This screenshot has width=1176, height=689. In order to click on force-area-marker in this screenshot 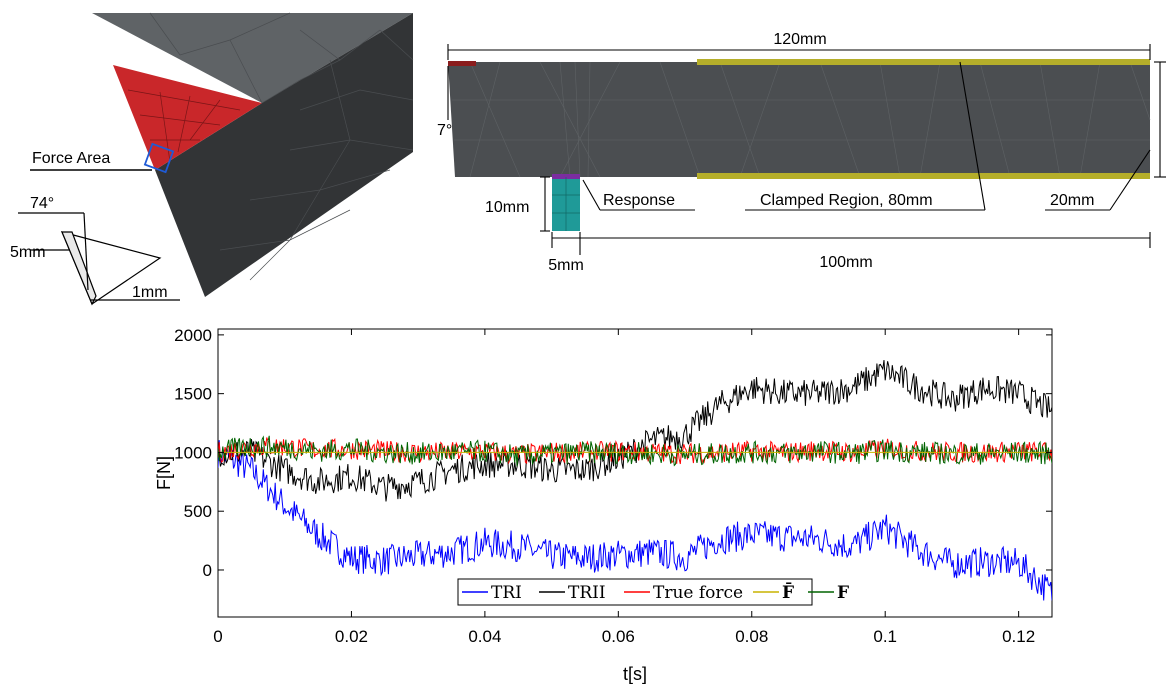, I will do `click(159, 158)`.